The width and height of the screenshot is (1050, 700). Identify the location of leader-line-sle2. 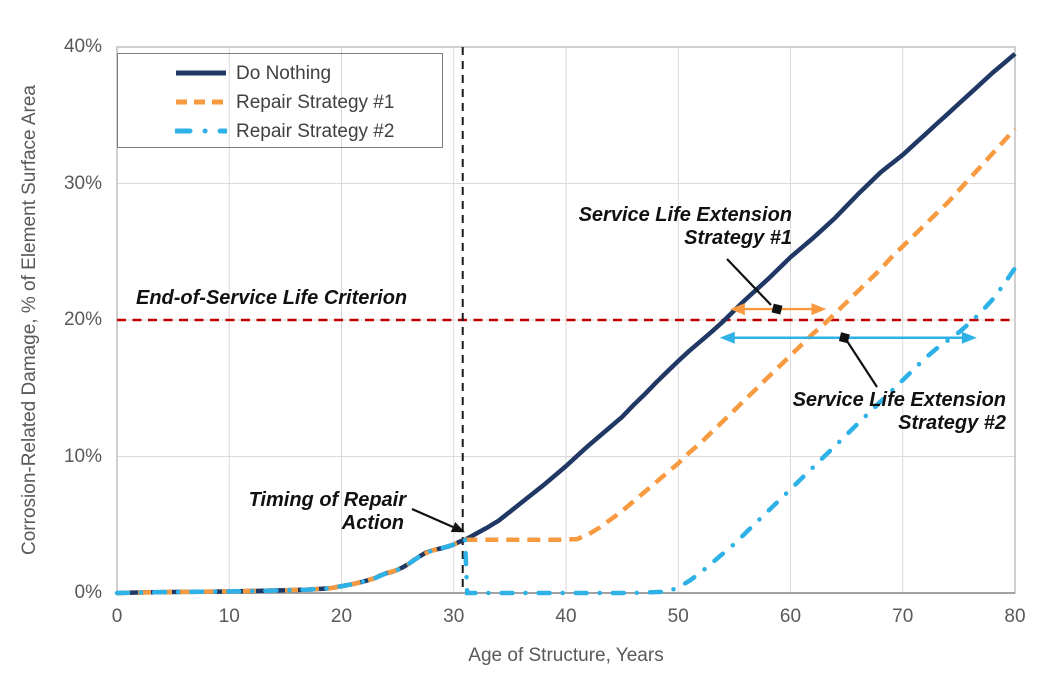
(862, 364).